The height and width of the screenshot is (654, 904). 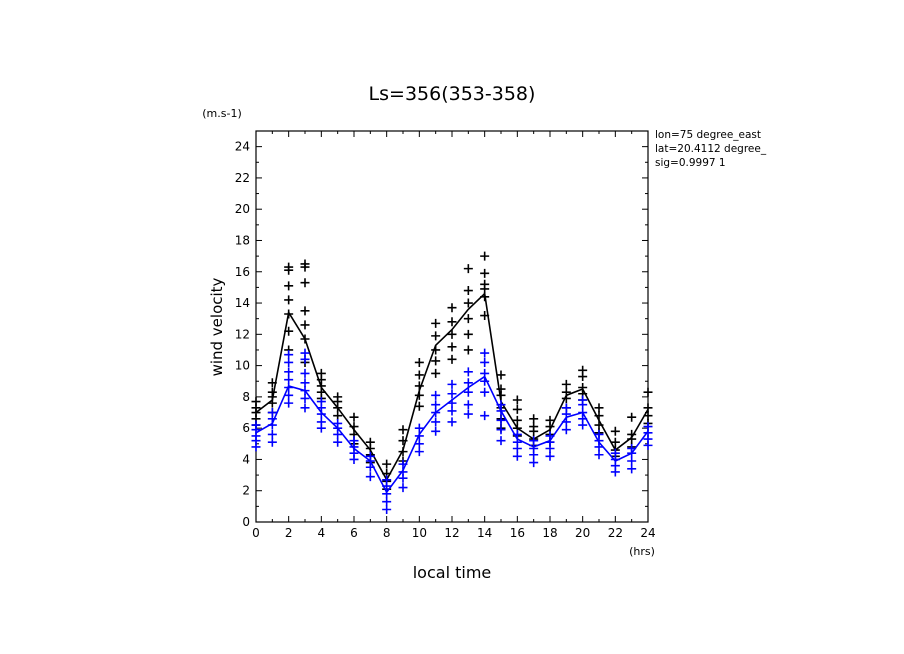 I want to click on y-tick-label: 20, so click(x=242, y=209).